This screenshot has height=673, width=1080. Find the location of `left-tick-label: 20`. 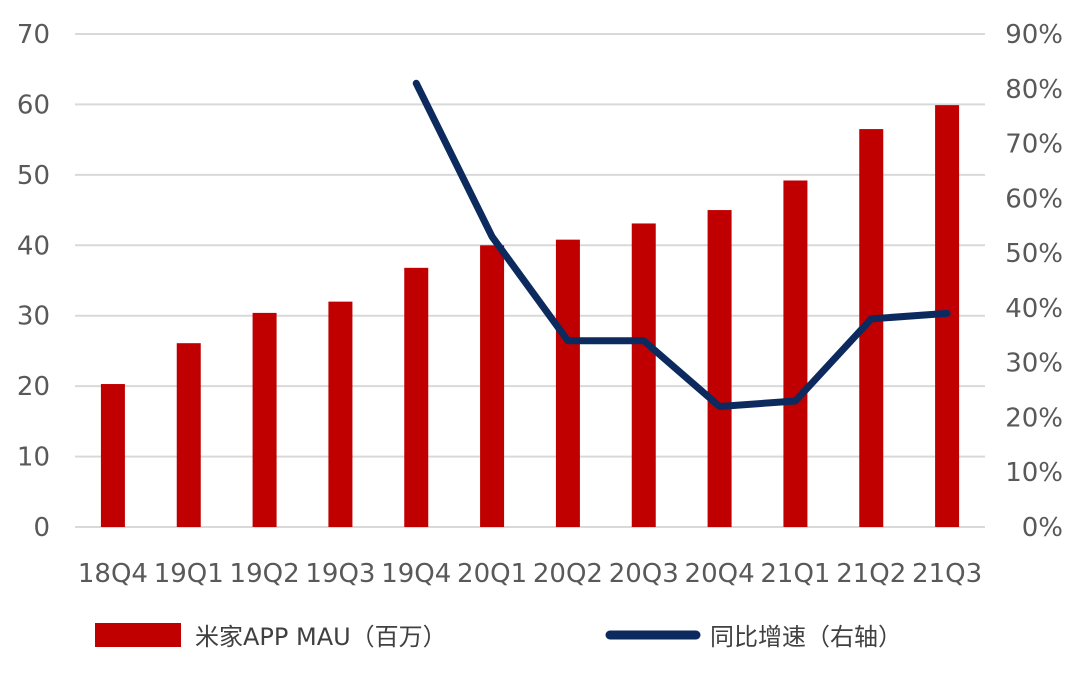

left-tick-label: 20 is located at coordinates (33, 387).